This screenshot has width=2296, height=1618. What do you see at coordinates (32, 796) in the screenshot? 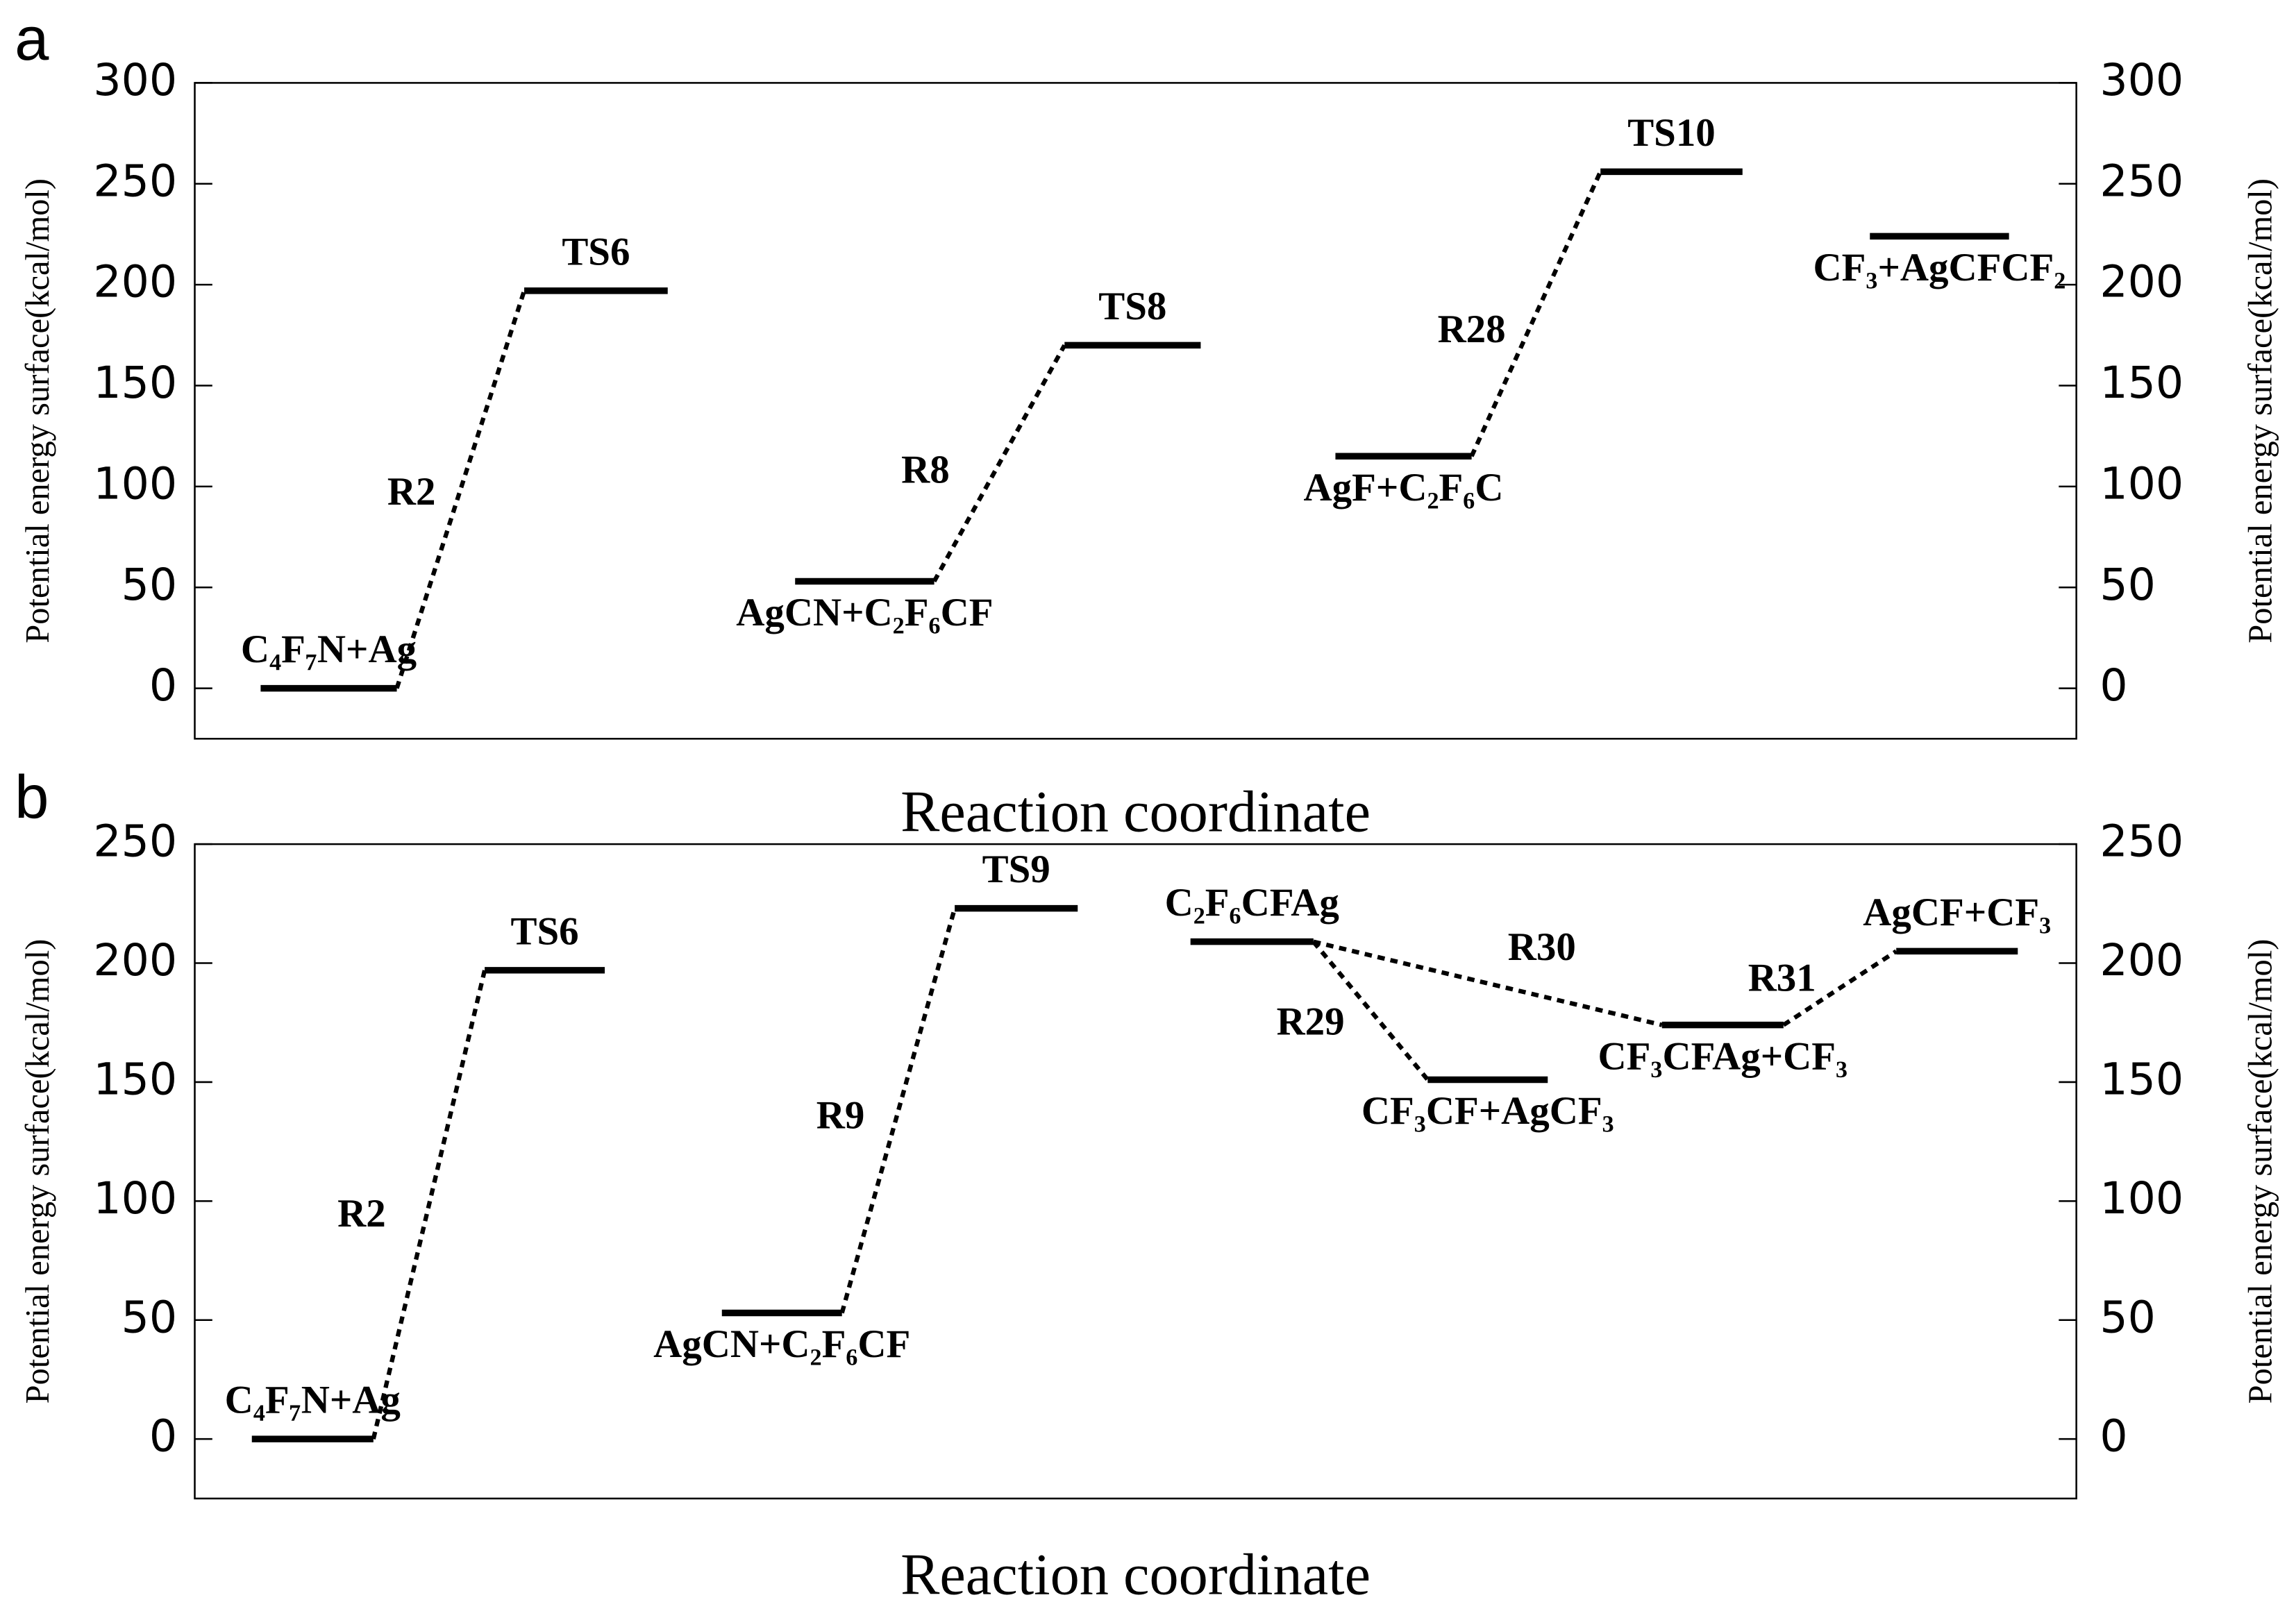
I see `panel-letter: b` at bounding box center [32, 796].